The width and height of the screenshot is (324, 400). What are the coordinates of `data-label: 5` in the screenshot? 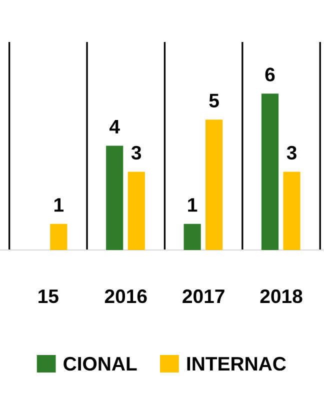 It's located at (214, 101).